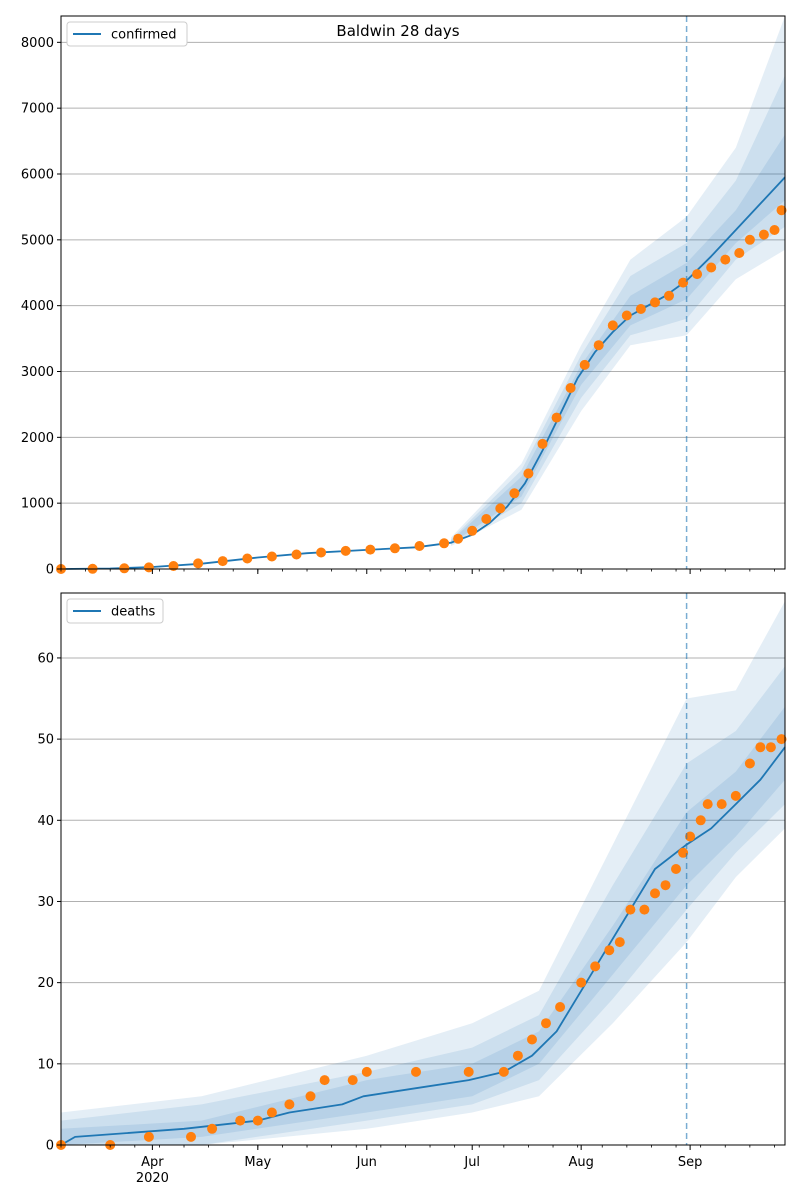 The image size is (800, 1200). Describe the element at coordinates (133, 612) in the screenshot. I see `legend-label-deaths: deaths` at that location.